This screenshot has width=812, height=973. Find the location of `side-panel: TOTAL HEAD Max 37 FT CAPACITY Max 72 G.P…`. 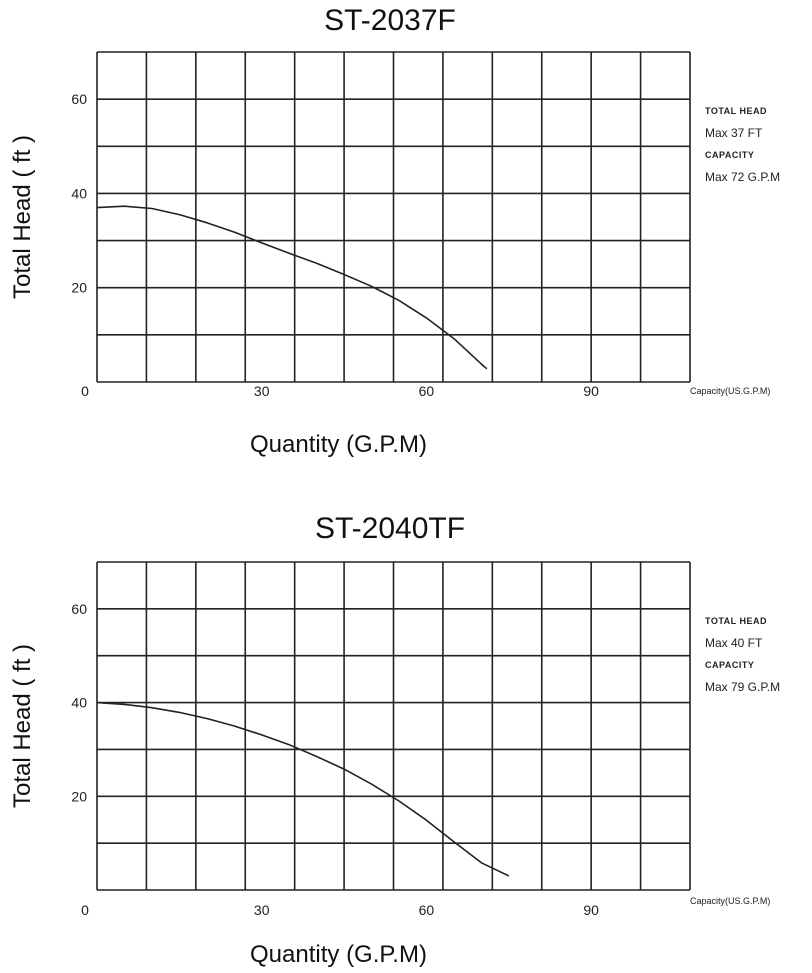

side-panel: TOTAL HEAD Max 37 FT CAPACITY Max 72 G.P… is located at coordinates (742, 144).